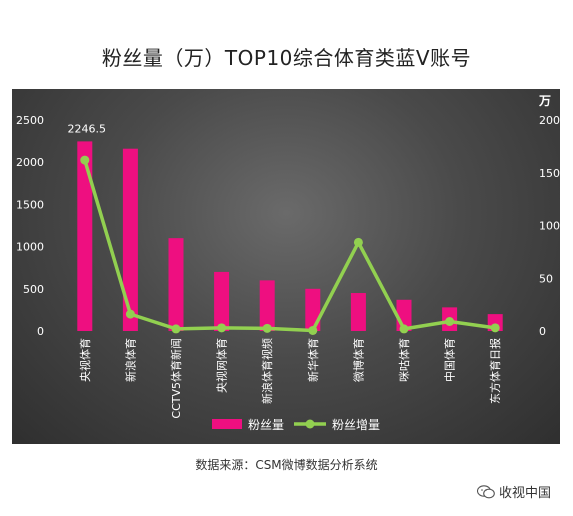  Describe the element at coordinates (222, 365) in the screenshot. I see `category-label: 央视网体育` at that location.